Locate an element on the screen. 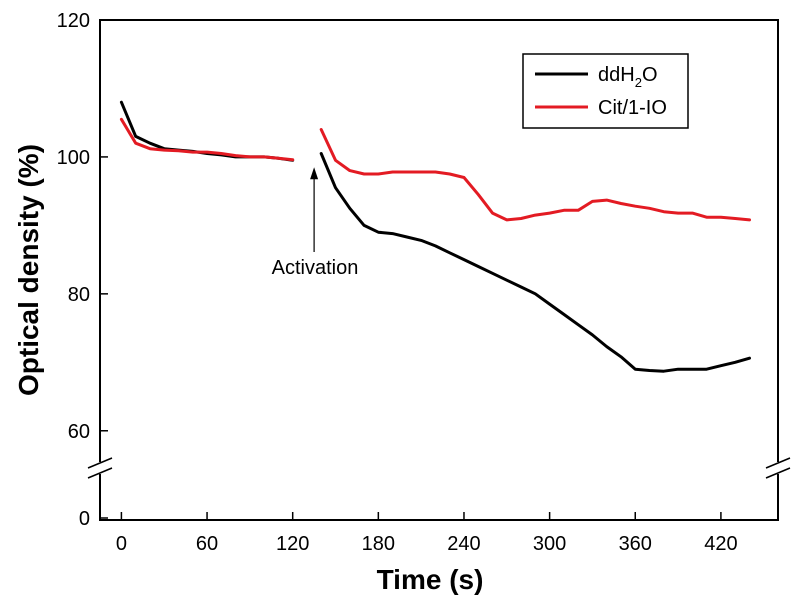 The image size is (800, 604). legend-box is located at coordinates (605, 91).